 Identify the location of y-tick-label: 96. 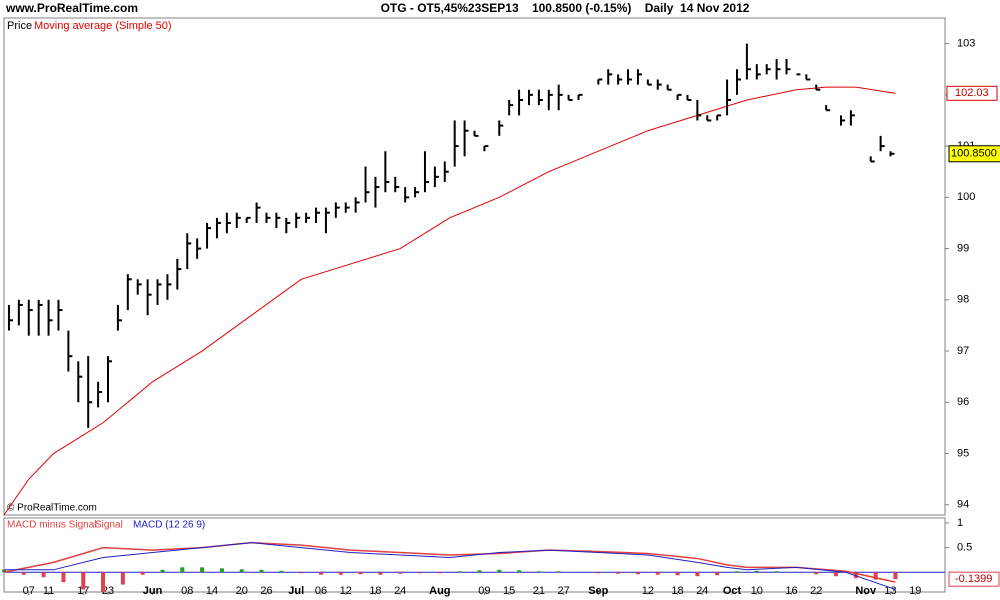
(963, 402).